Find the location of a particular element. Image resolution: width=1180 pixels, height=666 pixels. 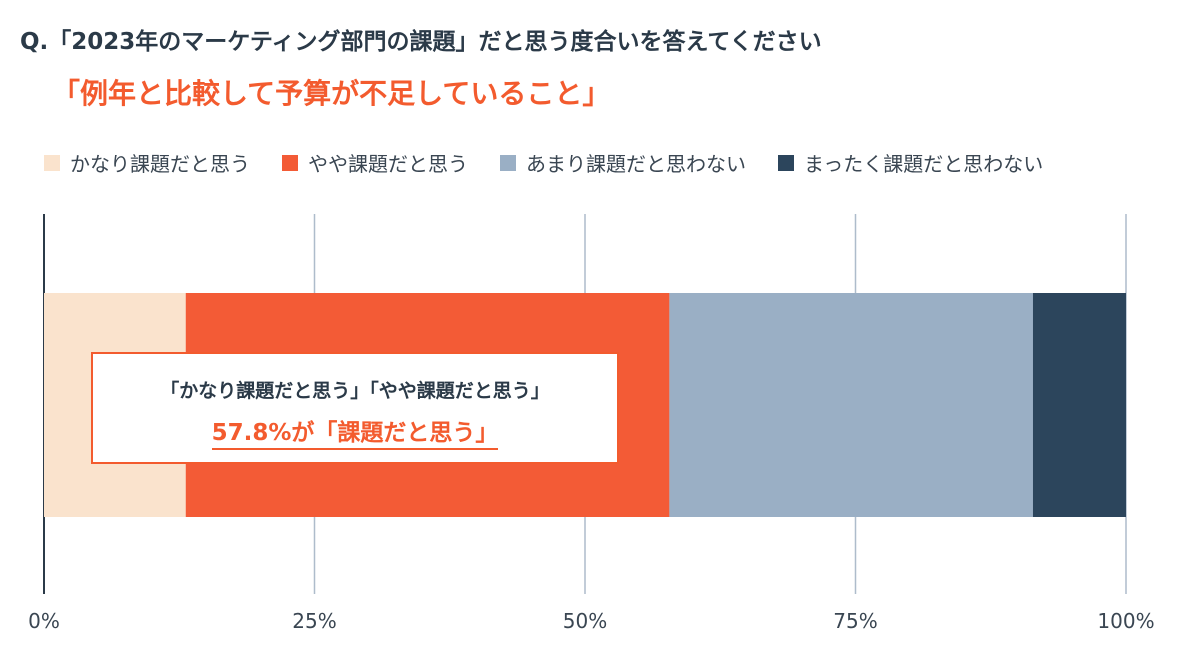

legend-item-somewhat-agree: やや課題だと思う is located at coordinates (375, 162).